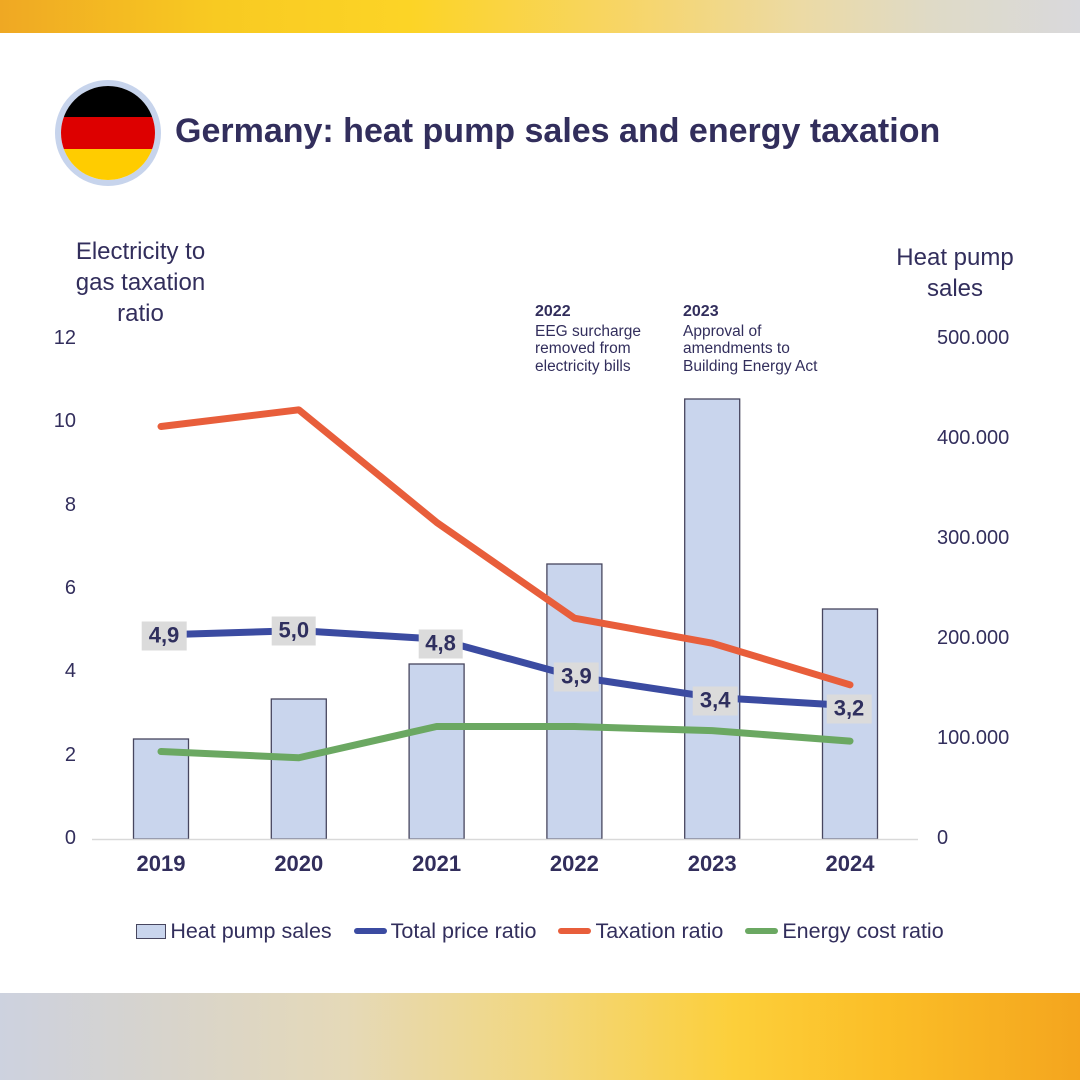 The height and width of the screenshot is (1080, 1080). I want to click on flag-stripe-red, so click(108, 133).